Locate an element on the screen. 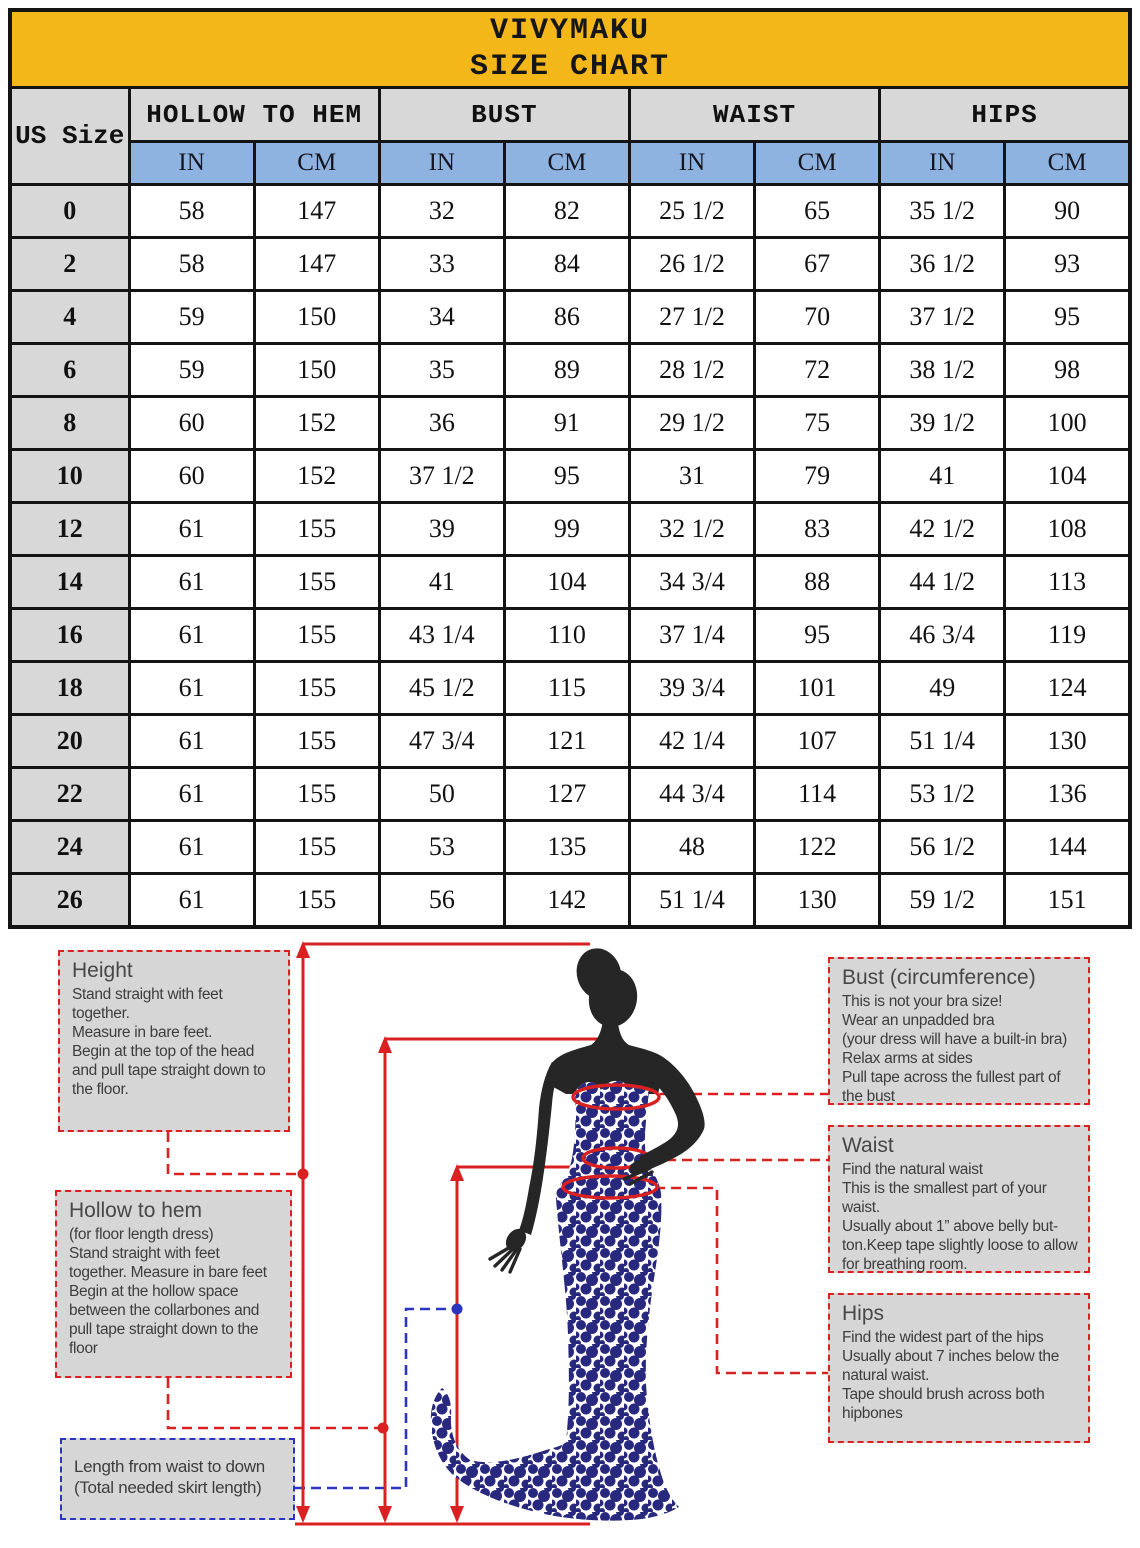 The height and width of the screenshot is (1548, 1140). table-row: 26 61 155 56 142 51 1/4 130 59 1/2 151 is located at coordinates (570, 900).